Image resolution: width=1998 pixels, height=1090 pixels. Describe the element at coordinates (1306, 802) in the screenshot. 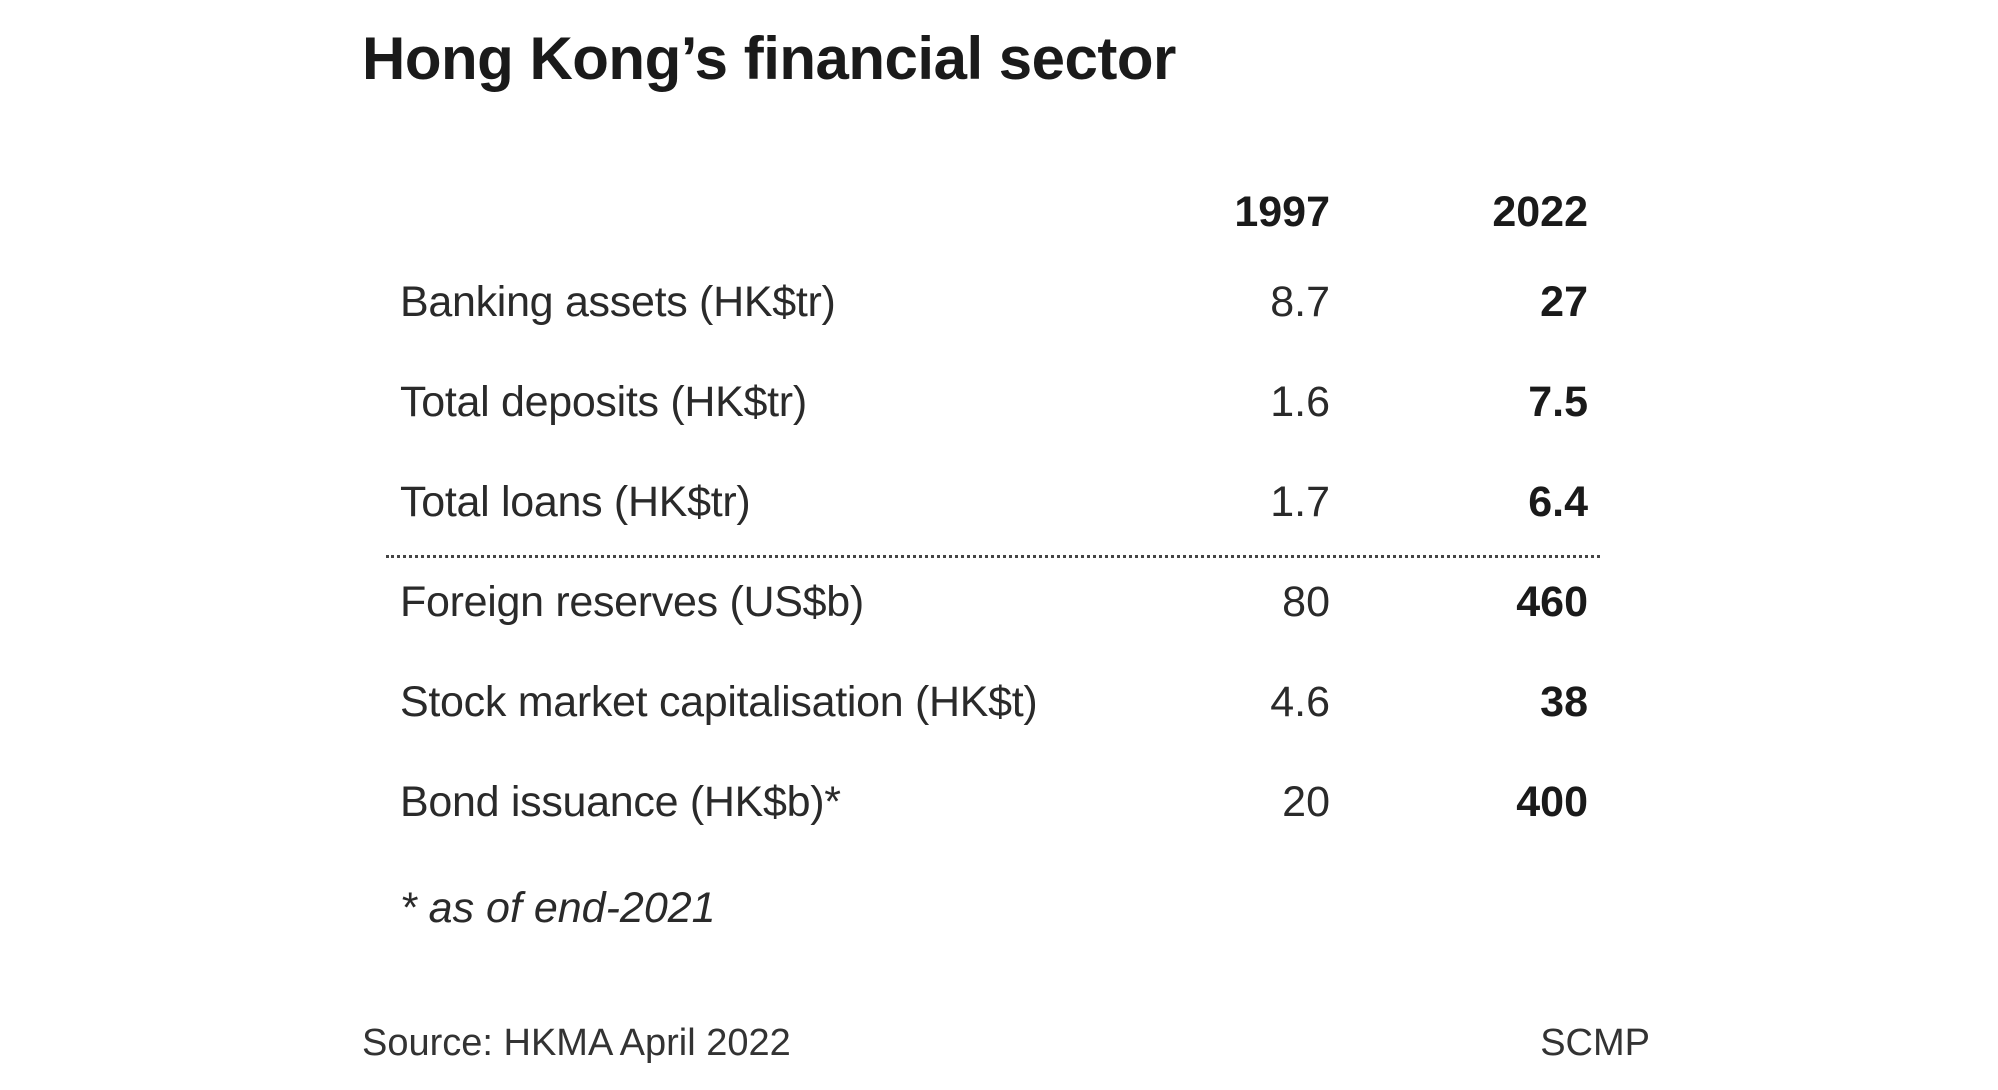

I see `value-1997: 20` at that location.